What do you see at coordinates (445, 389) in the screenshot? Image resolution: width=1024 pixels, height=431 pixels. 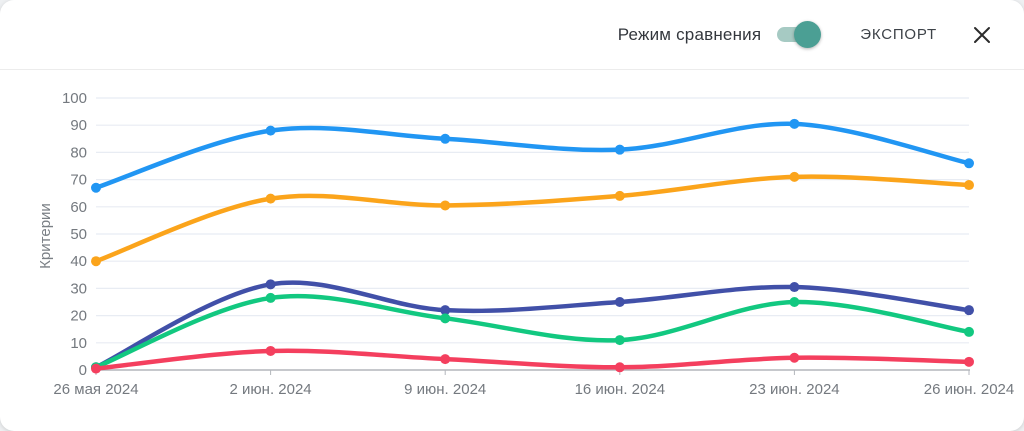 I see `x-tick-label: 9 июн. 2024` at bounding box center [445, 389].